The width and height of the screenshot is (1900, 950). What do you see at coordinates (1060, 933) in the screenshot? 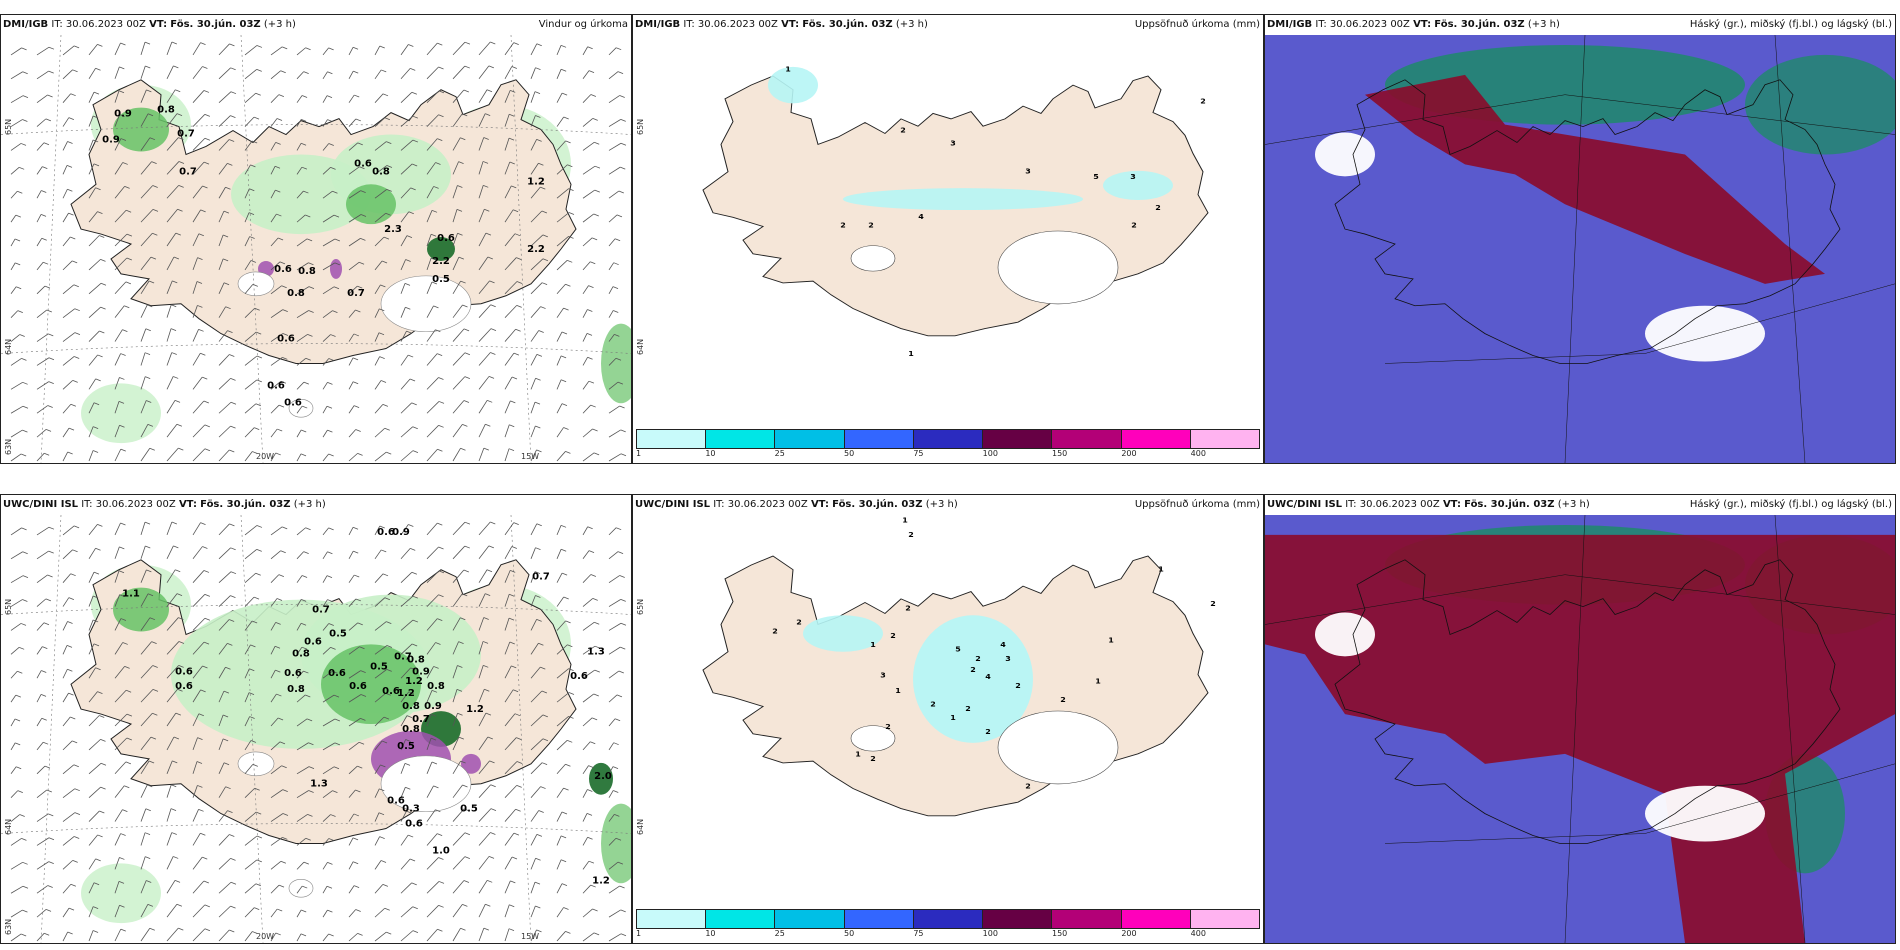
I see `colorbar-tick-label: 150` at bounding box center [1060, 933].